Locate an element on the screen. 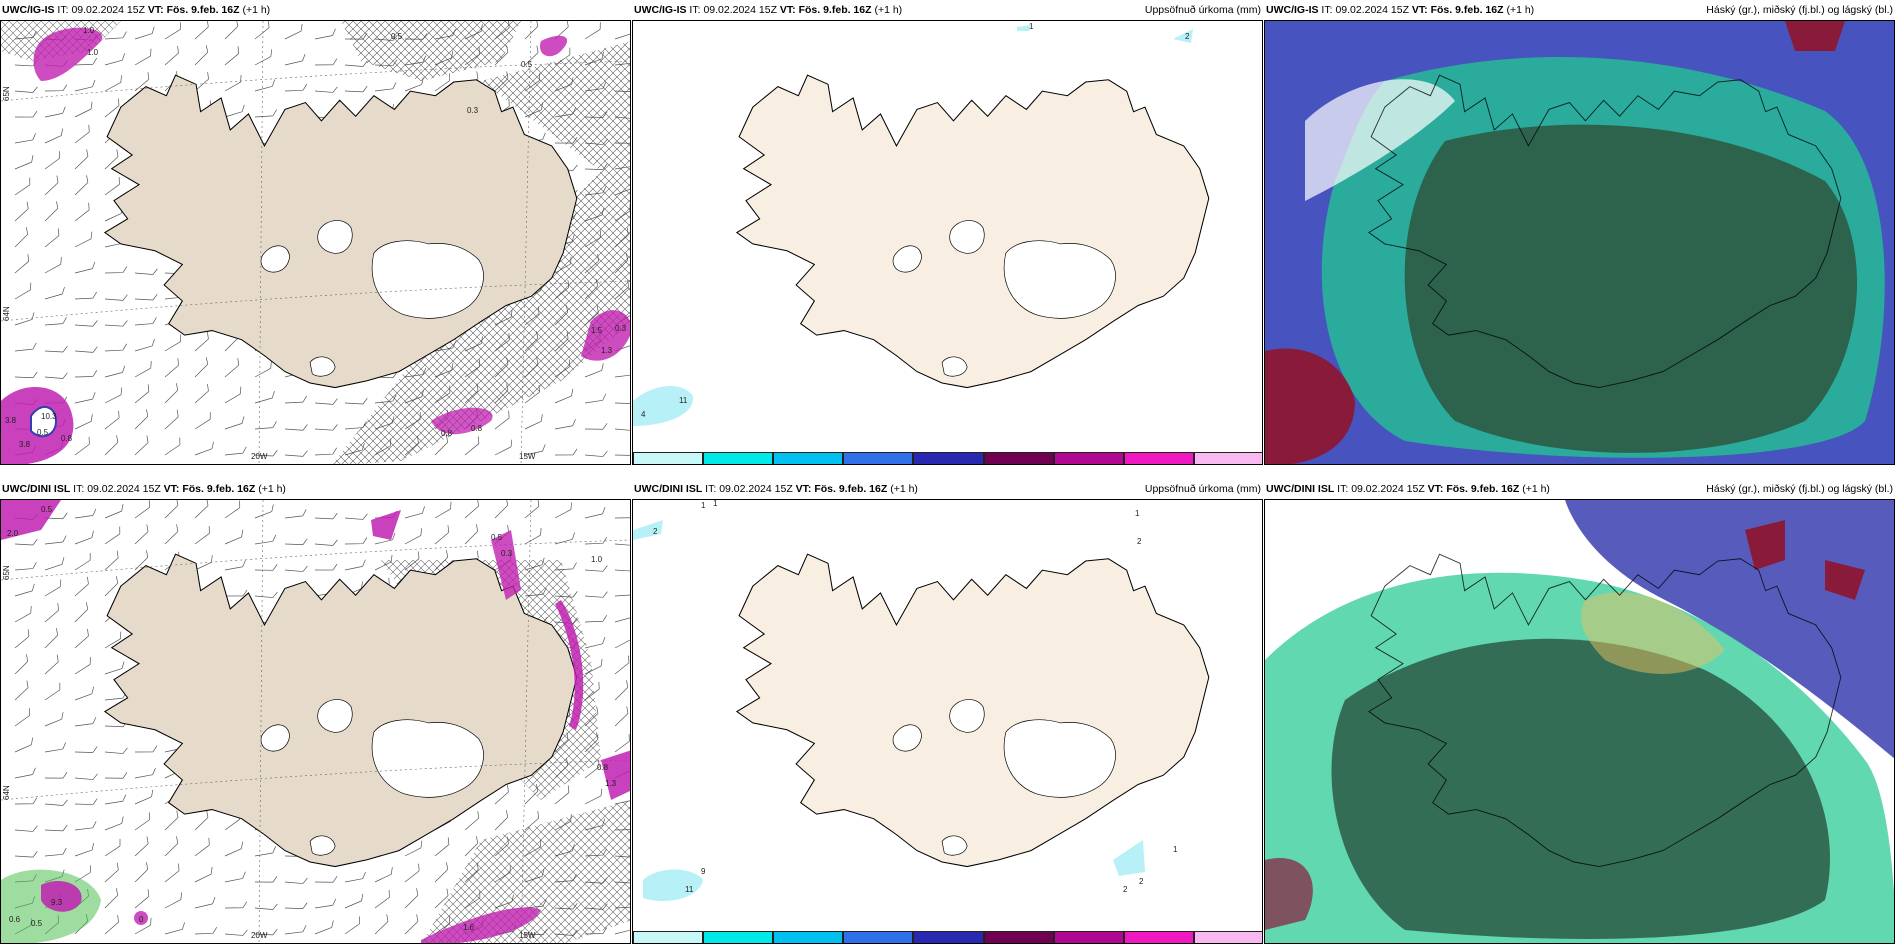  contour-label: 0.5 is located at coordinates (527, 64).